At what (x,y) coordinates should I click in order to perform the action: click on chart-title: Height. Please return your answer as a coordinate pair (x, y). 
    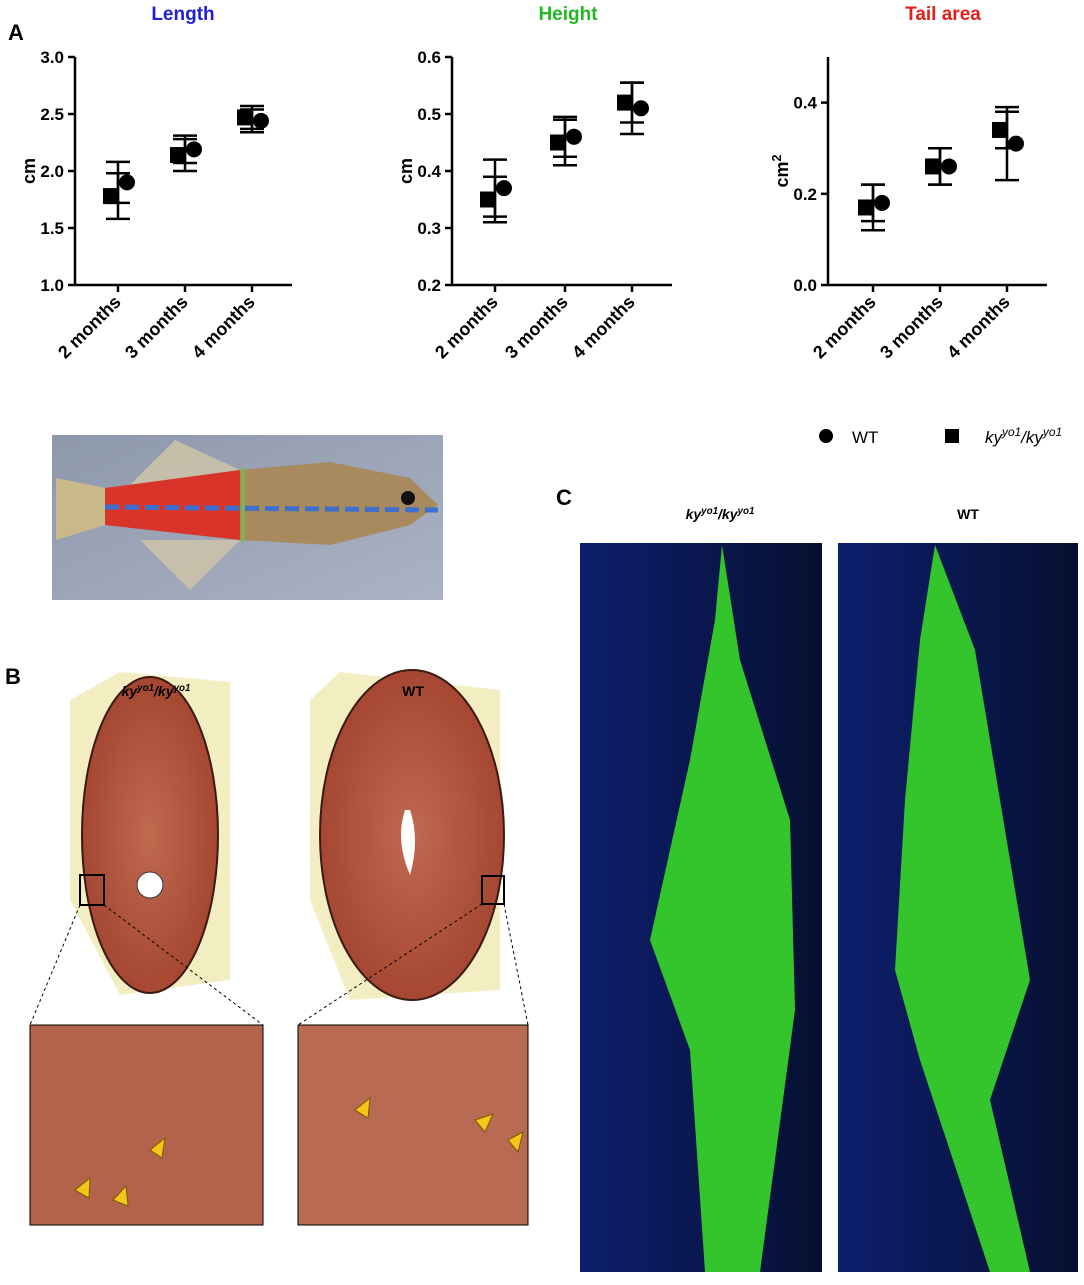
    Looking at the image, I should click on (568, 14).